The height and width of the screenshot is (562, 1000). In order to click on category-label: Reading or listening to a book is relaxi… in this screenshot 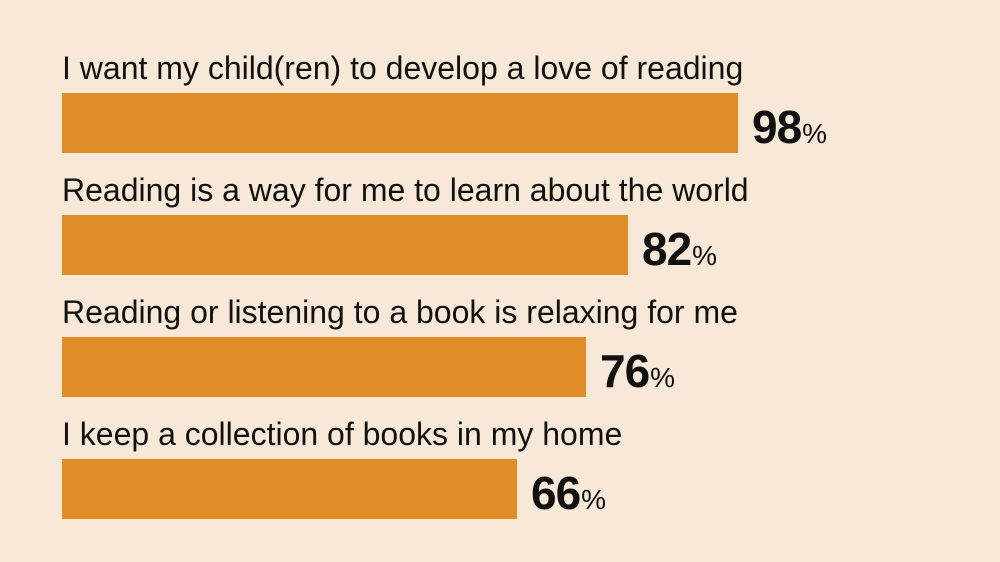, I will do `click(400, 312)`.